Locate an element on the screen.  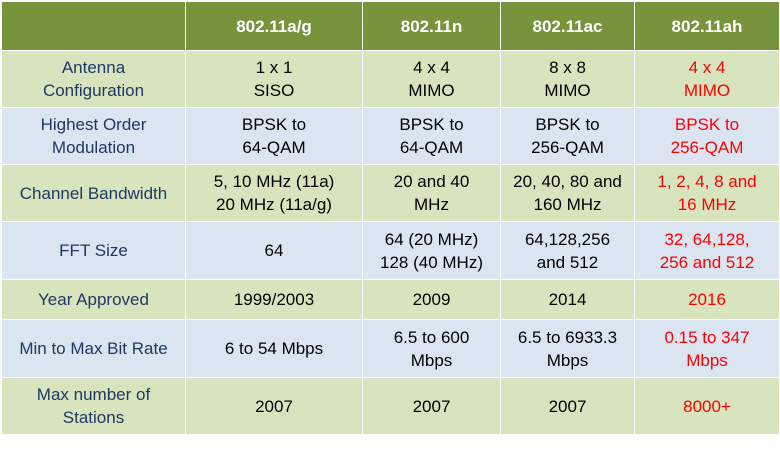
label-line: FFT Size is located at coordinates (93, 250).